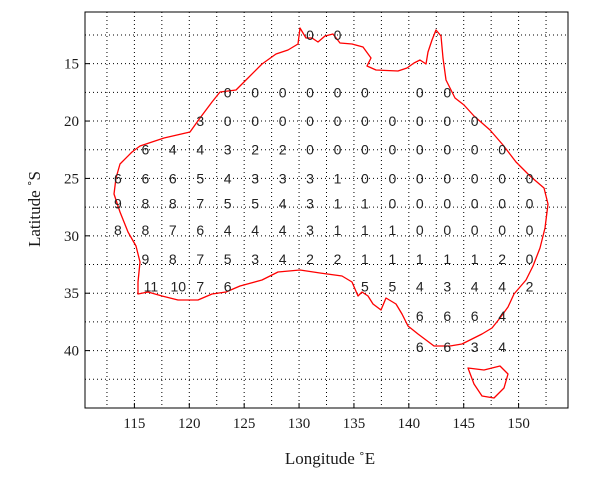 The height and width of the screenshot is (491, 600). Describe the element at coordinates (34, 209) in the screenshot. I see `y-axis-title: Latitude ˚S` at that location.